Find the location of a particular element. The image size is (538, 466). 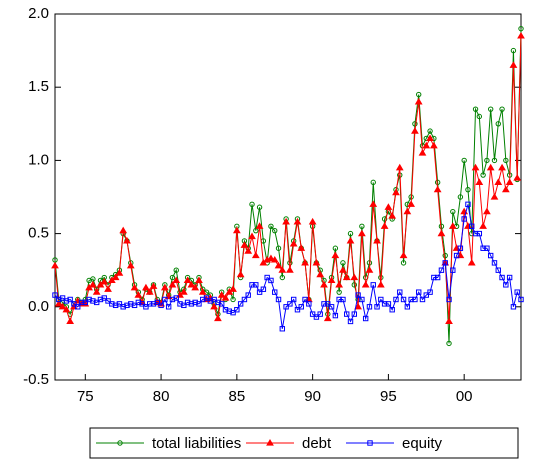

legend-box is located at coordinates (304, 443).